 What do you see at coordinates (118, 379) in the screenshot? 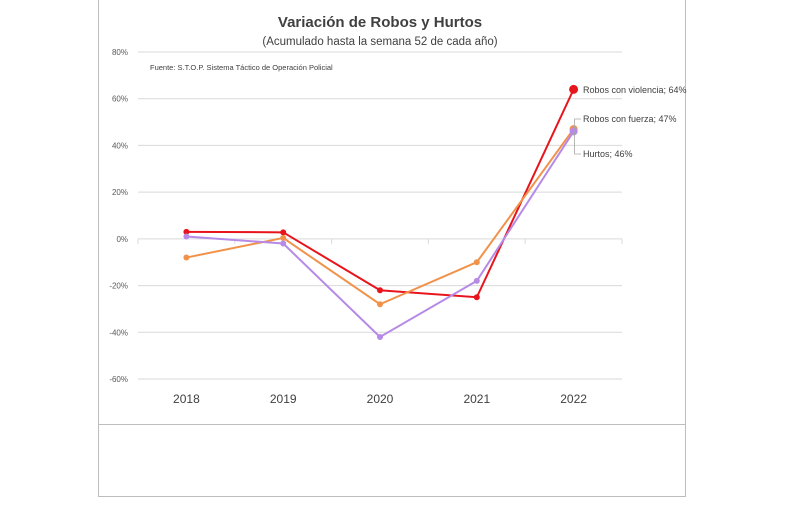
I see `y-tick-label: -60%` at bounding box center [118, 379].